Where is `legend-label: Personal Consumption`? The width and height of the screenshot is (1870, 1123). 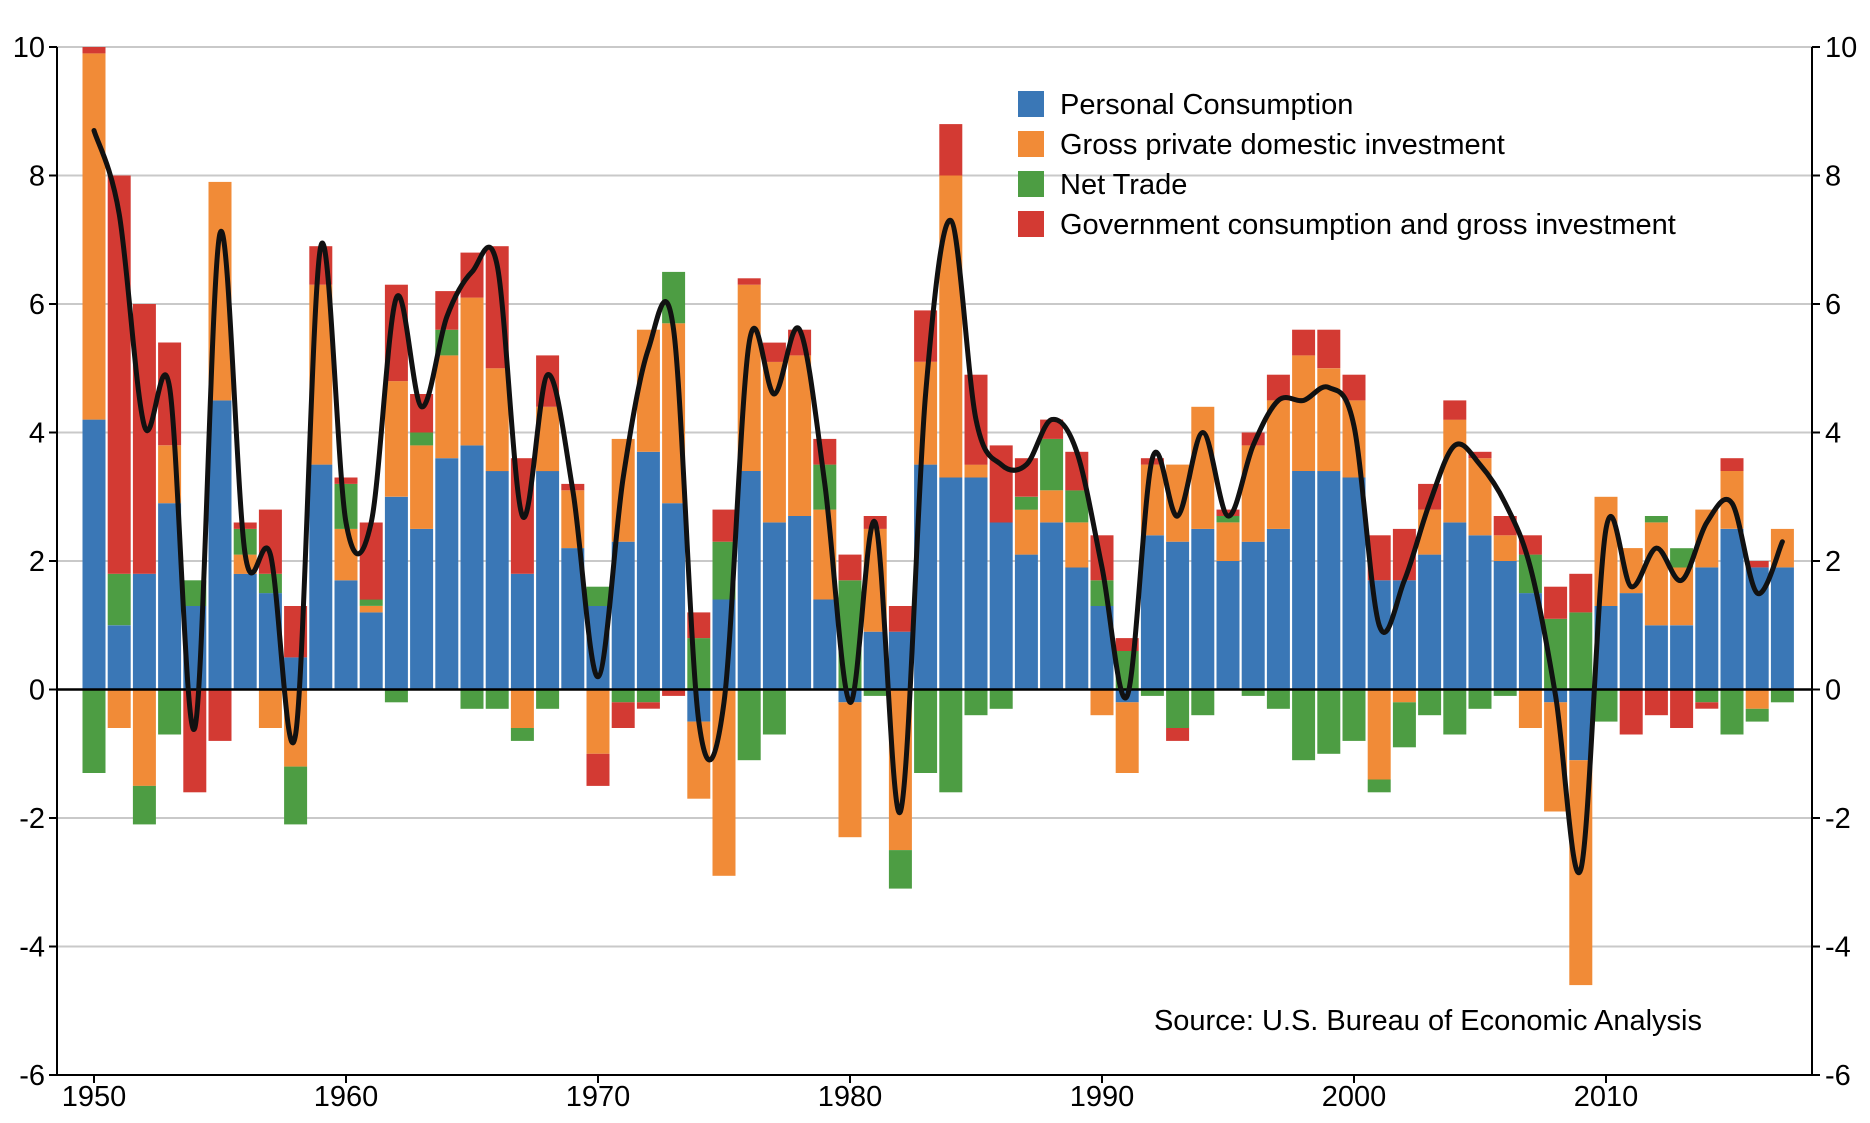 legend-label: Personal Consumption is located at coordinates (1206, 105).